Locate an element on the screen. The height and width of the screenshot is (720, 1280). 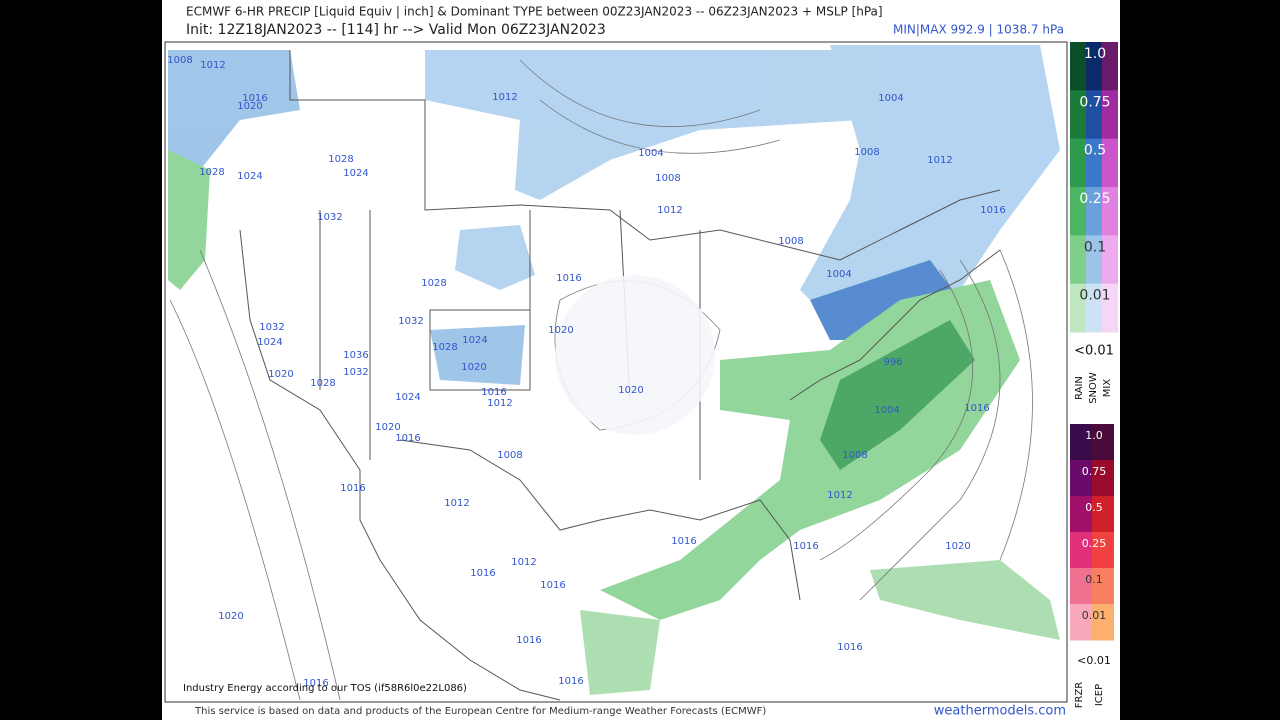
legend-none: <0.01 is located at coordinates (1094, 351).